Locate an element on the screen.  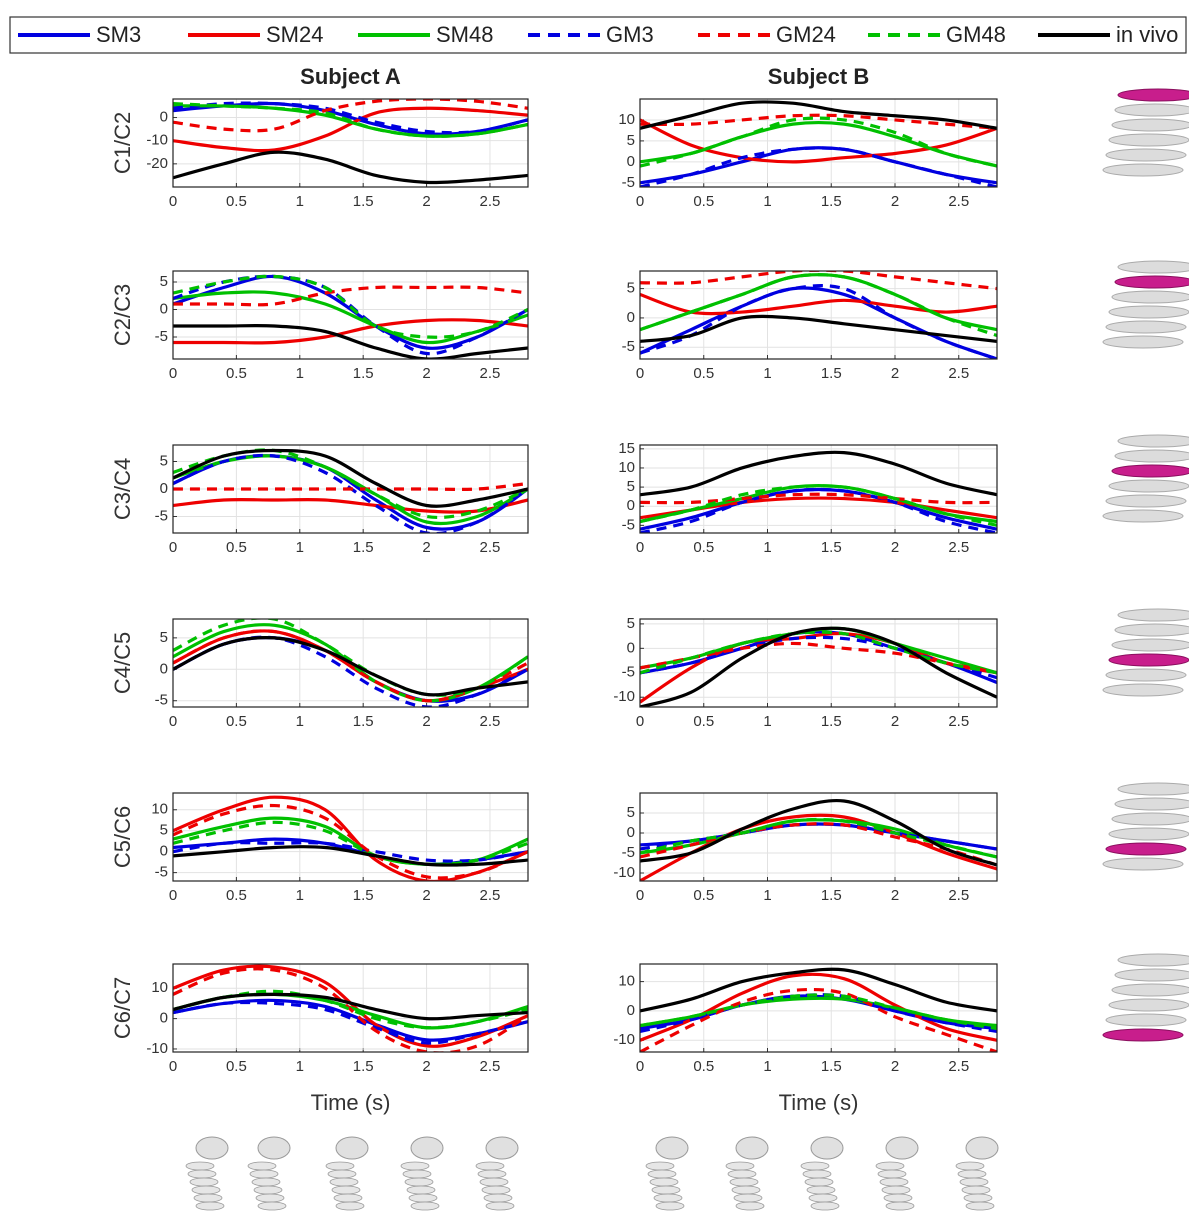
plot-area is located at coordinates (818, 1008).